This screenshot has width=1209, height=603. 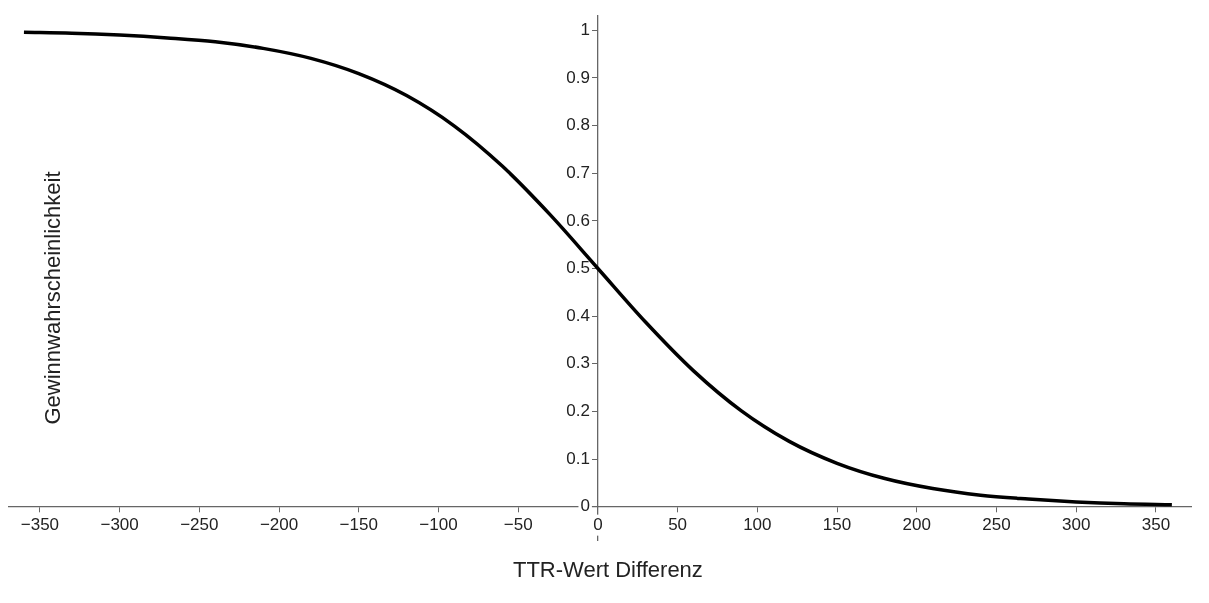 I want to click on x-tick-label: 200, so click(x=916, y=524).